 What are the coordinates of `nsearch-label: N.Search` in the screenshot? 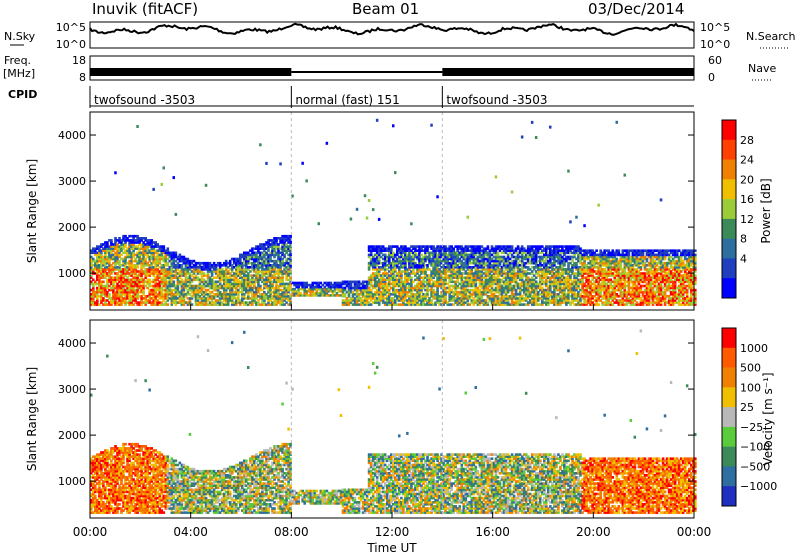 It's located at (771, 36).